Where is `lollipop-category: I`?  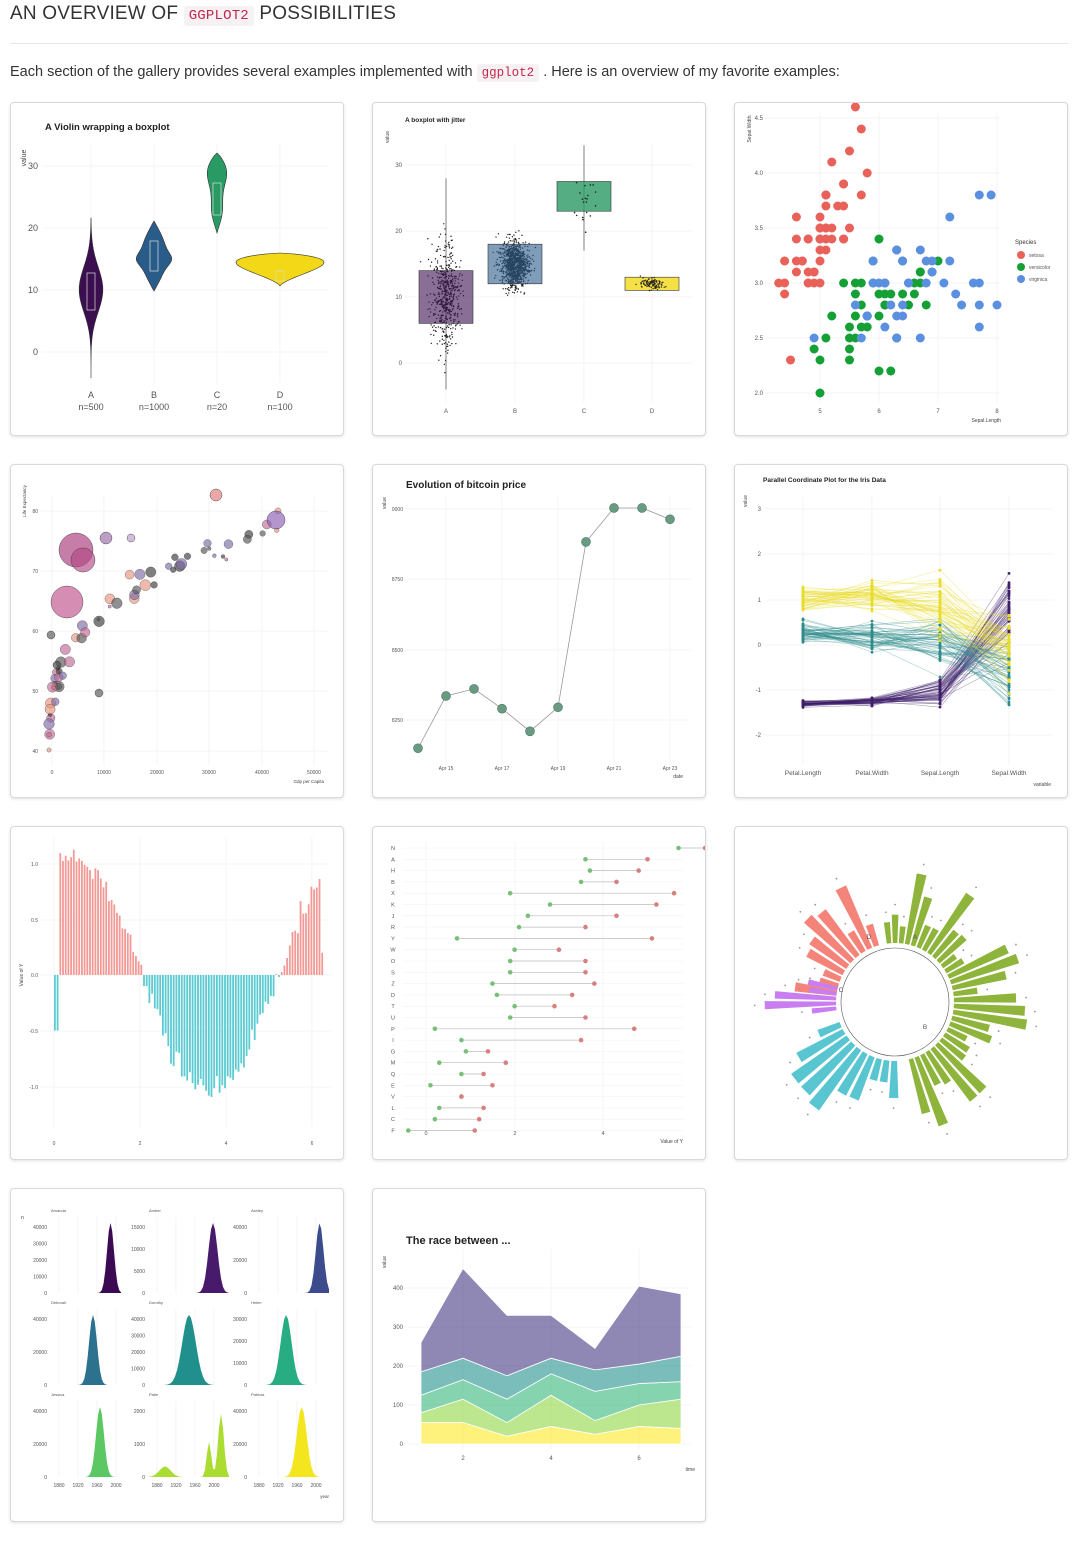 lollipop-category: I is located at coordinates (393, 1041).